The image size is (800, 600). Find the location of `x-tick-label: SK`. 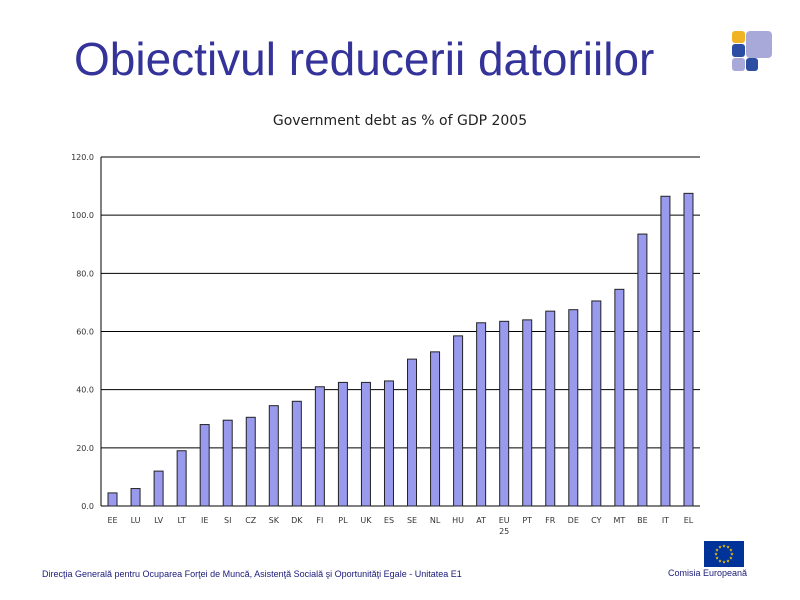

x-tick-label: SK is located at coordinates (274, 520).